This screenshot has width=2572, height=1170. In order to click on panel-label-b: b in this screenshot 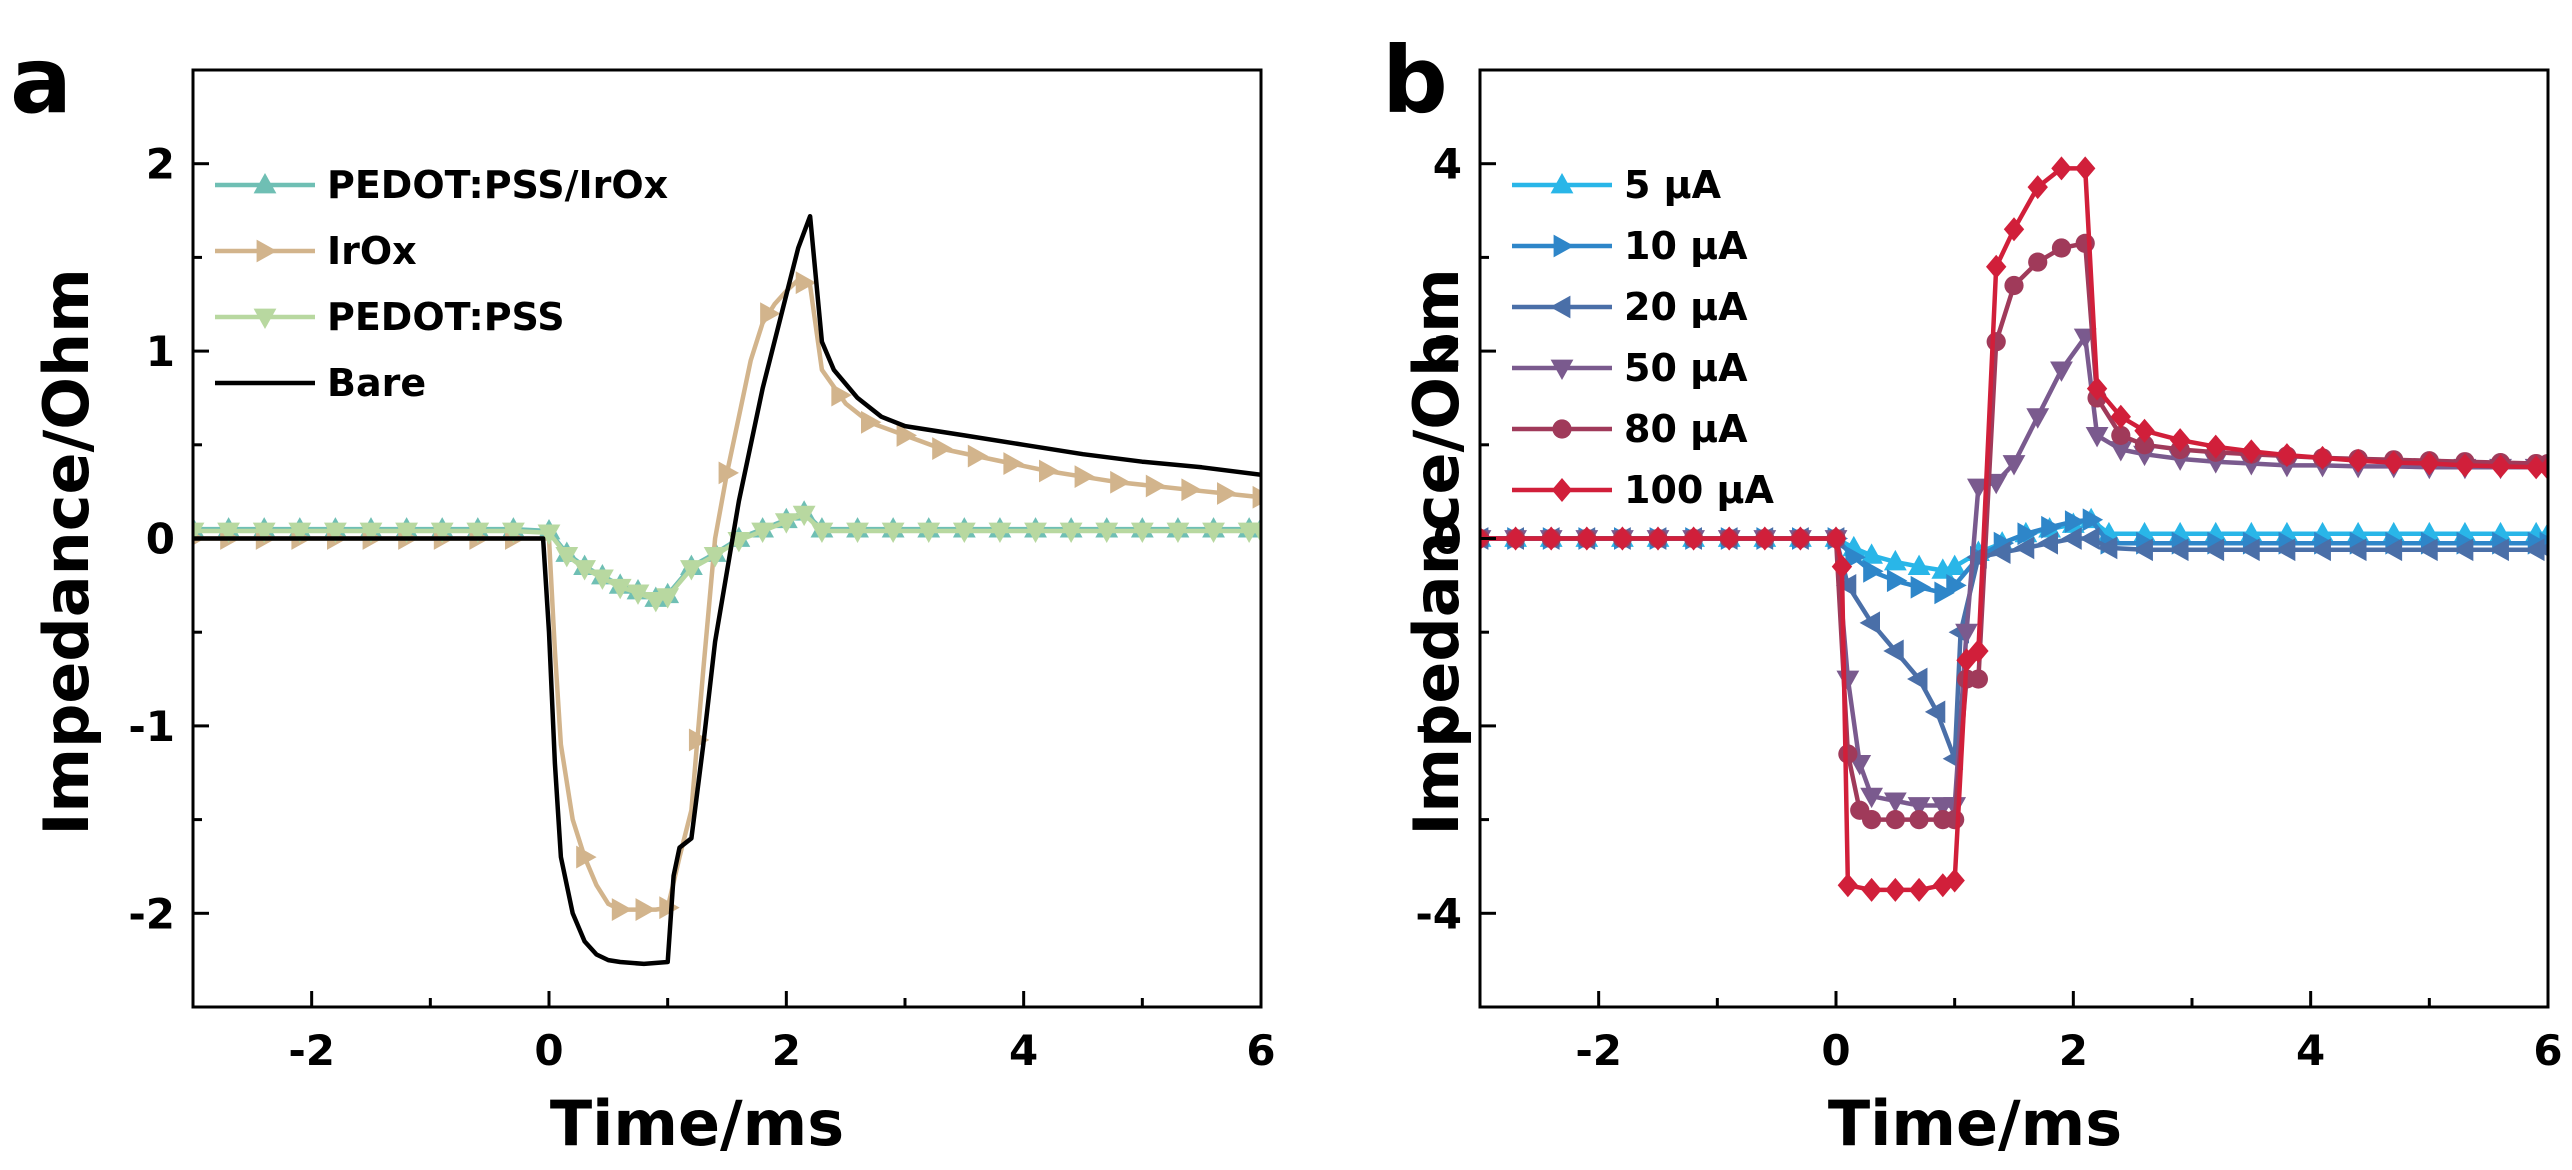, I will do `click(1415, 80)`.